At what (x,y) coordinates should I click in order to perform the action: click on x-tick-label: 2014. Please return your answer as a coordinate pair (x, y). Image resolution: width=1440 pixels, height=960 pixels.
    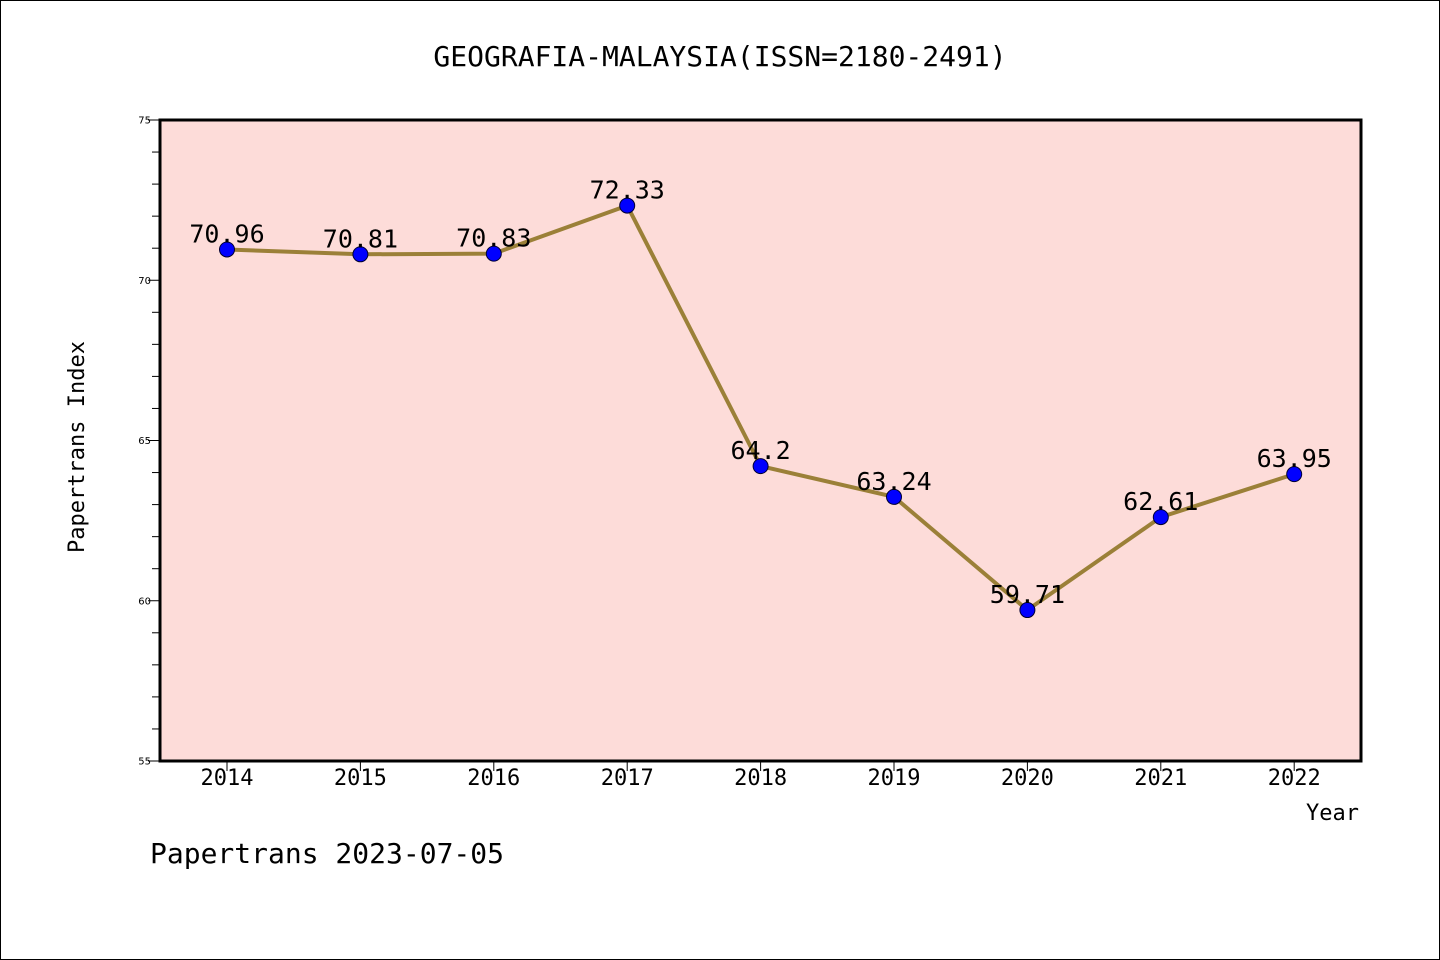
    Looking at the image, I should click on (227, 778).